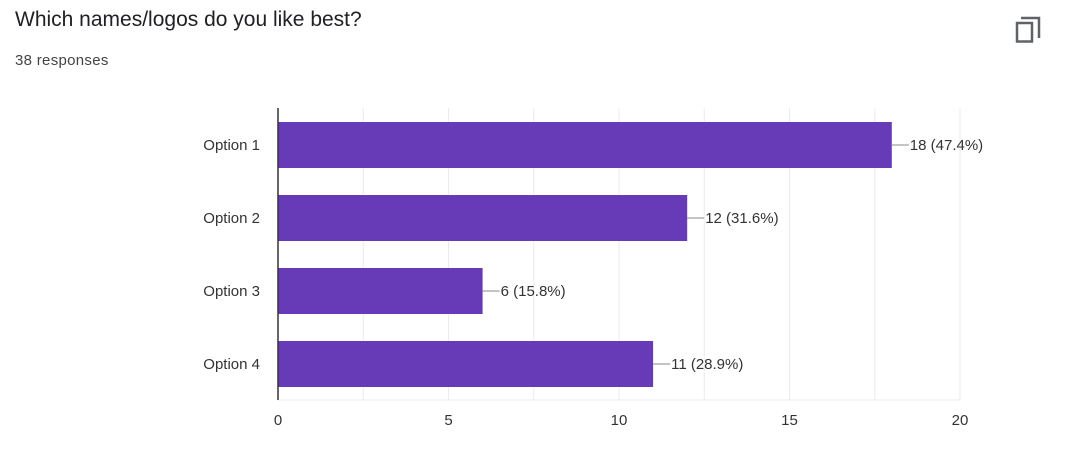  Describe the element at coordinates (448, 420) in the screenshot. I see `x-tick-label: 5` at that location.